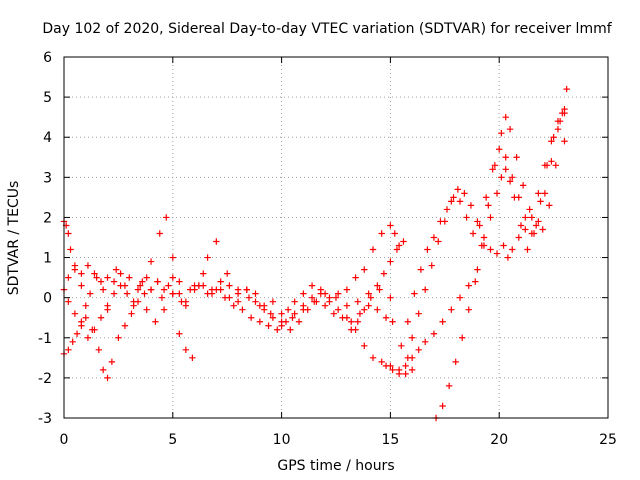 The image size is (640, 480). Describe the element at coordinates (64, 440) in the screenshot. I see `x-tick-label-0: 0` at that location.